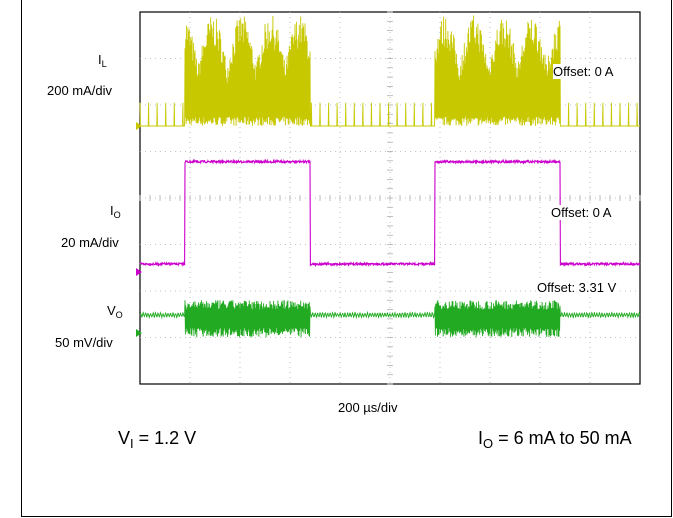 The height and width of the screenshot is (518, 673). I want to click on il-channel-label: IL, so click(102, 60).